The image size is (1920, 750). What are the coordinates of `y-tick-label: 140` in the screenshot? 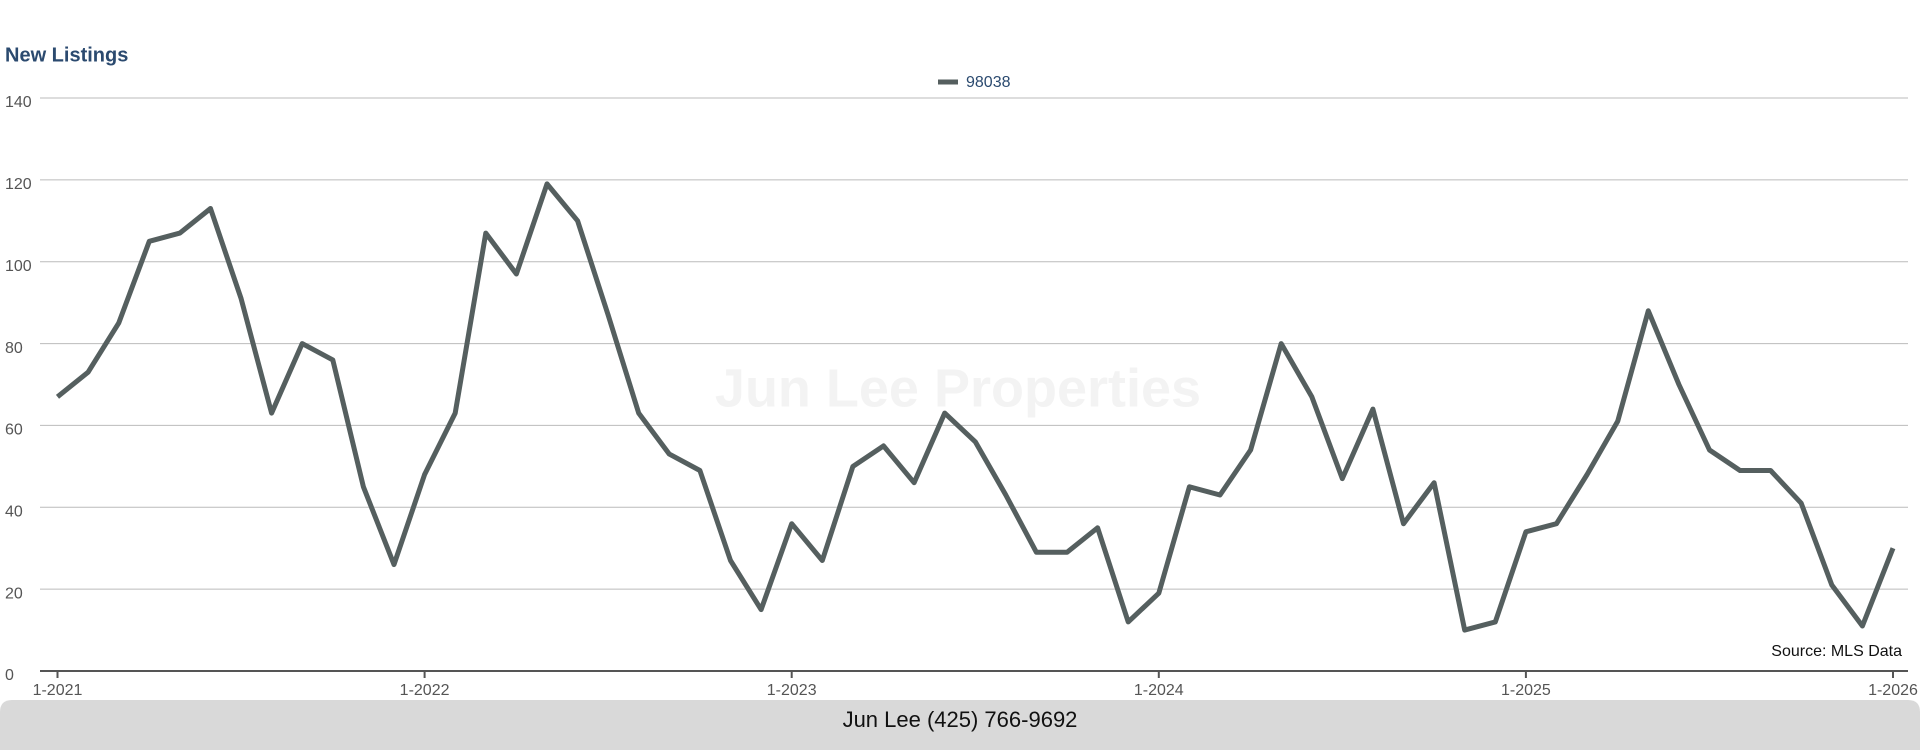 It's located at (18, 102).